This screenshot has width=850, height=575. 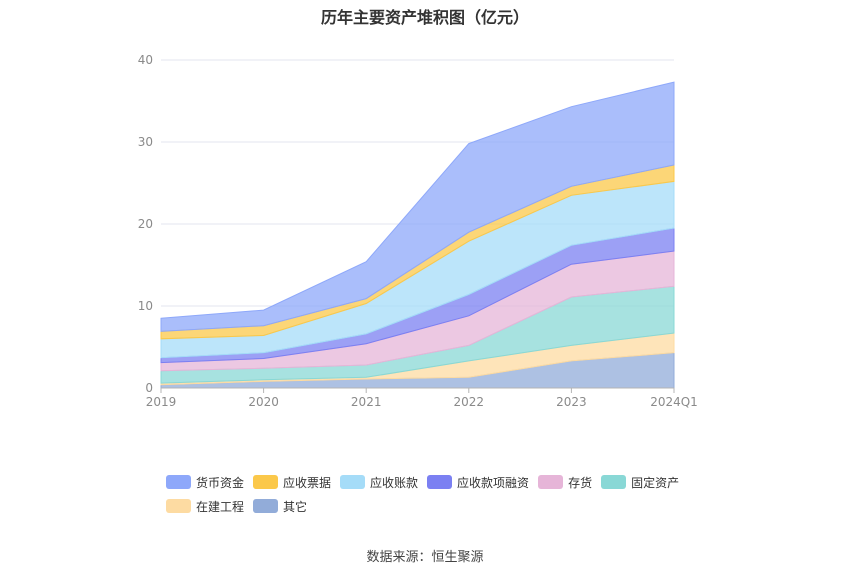 What do you see at coordinates (307, 482) in the screenshot?
I see `legend-label: 应收票据` at bounding box center [307, 482].